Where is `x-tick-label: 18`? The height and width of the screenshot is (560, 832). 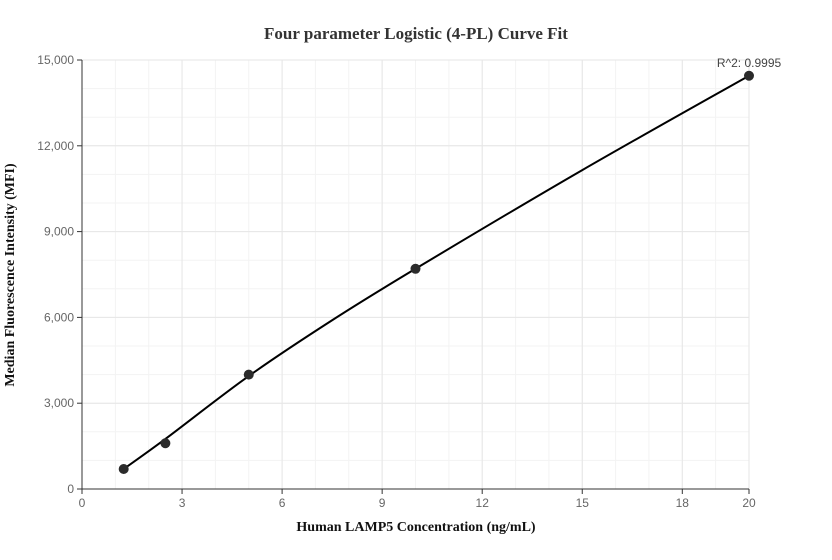
x-tick-label: 18 is located at coordinates (683, 503).